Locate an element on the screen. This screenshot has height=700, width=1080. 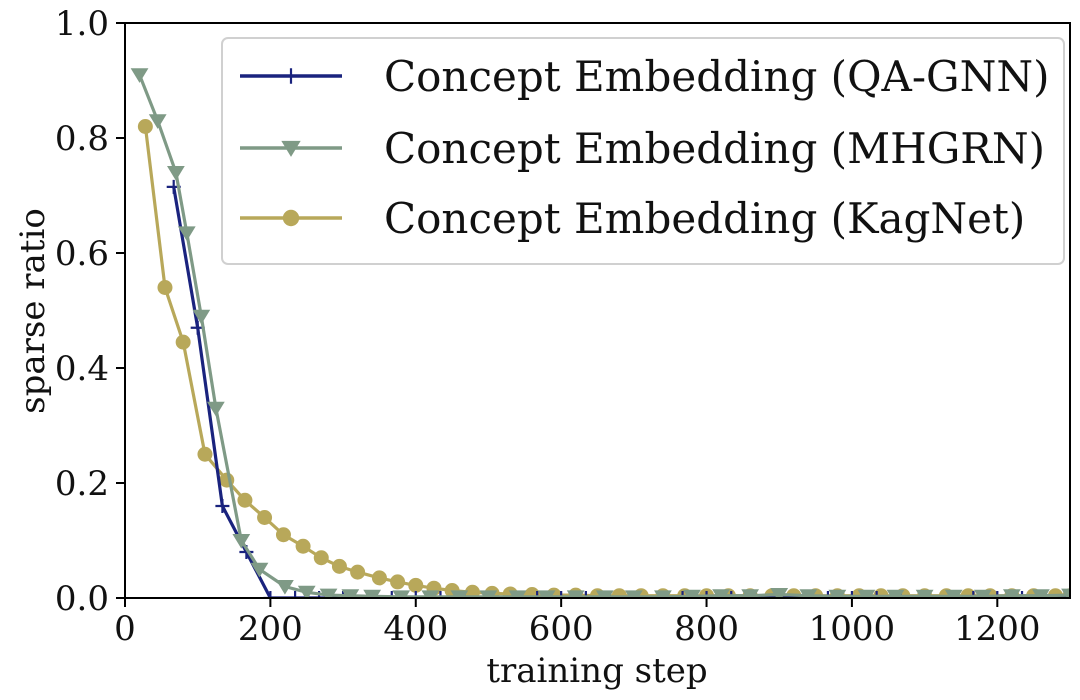
y-tick-label: 0.0 is located at coordinates (82, 599).